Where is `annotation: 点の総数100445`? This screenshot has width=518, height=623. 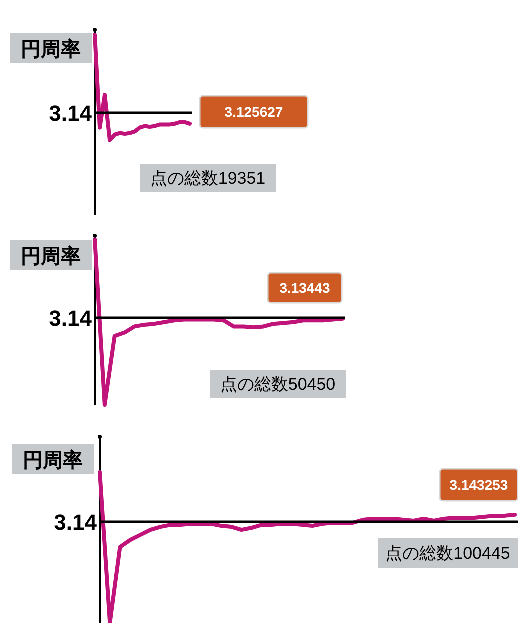
annotation: 点の総数100445 is located at coordinates (448, 553).